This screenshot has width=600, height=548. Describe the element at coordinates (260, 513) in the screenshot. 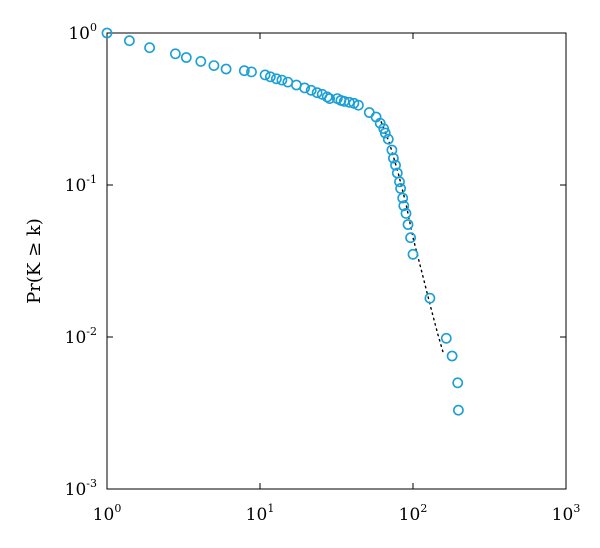

I see `x-tick-label: 10¹` at that location.